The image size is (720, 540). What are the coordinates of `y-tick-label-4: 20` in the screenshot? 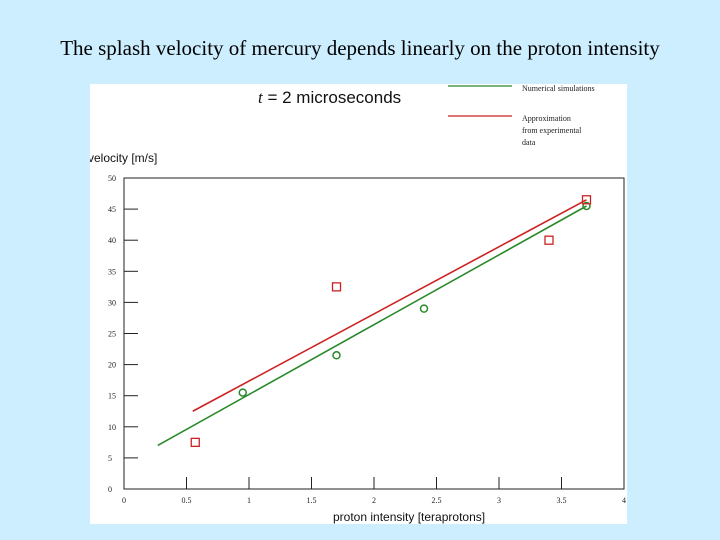 It's located at (112, 365).